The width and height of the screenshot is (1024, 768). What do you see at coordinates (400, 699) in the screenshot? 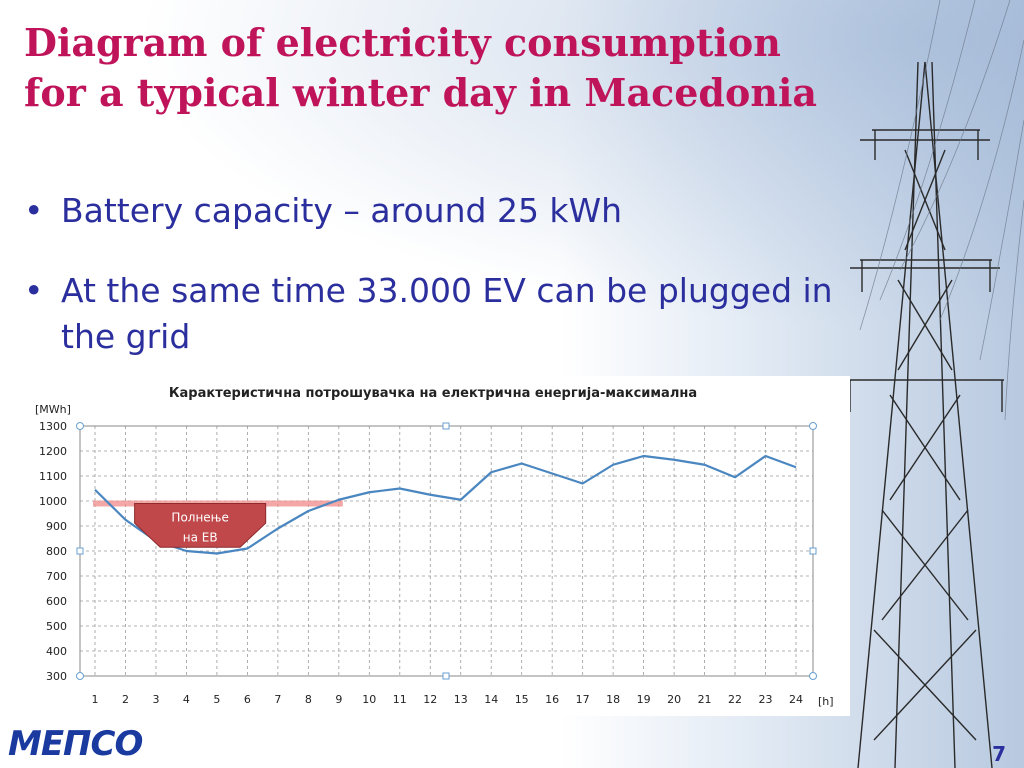
I see `x-tick-label: 11` at bounding box center [400, 699].